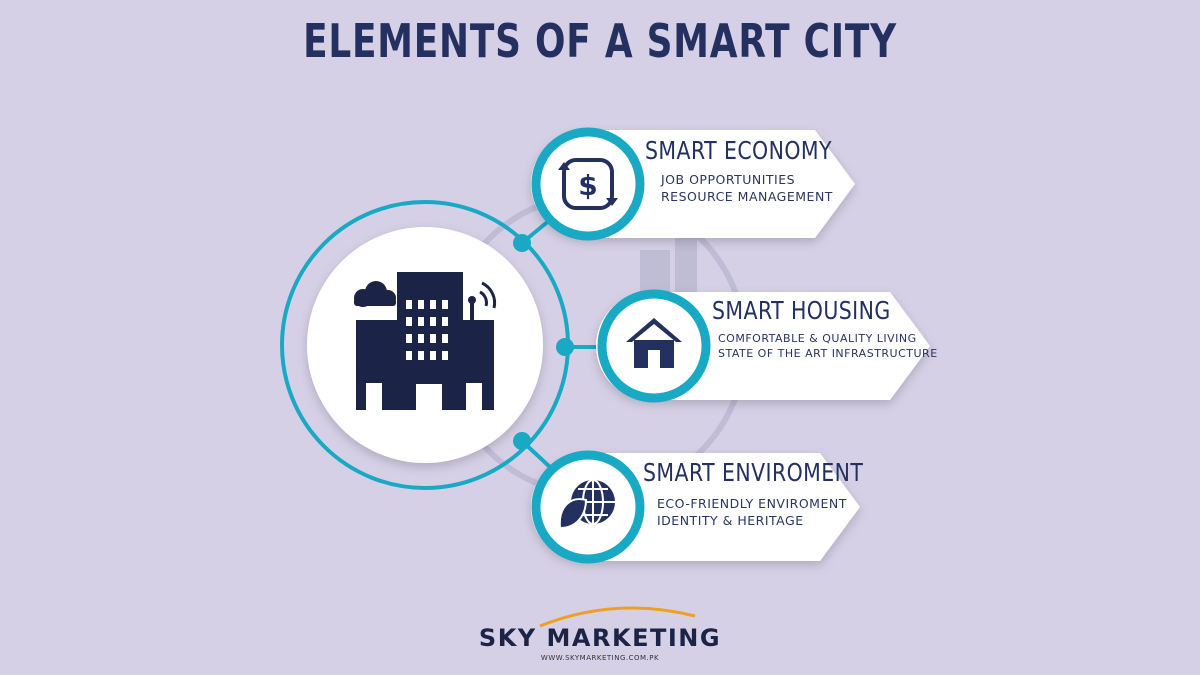  Describe the element at coordinates (730, 520) in the screenshot. I see `card-line: IDENTITY & HERITAGE` at that location.